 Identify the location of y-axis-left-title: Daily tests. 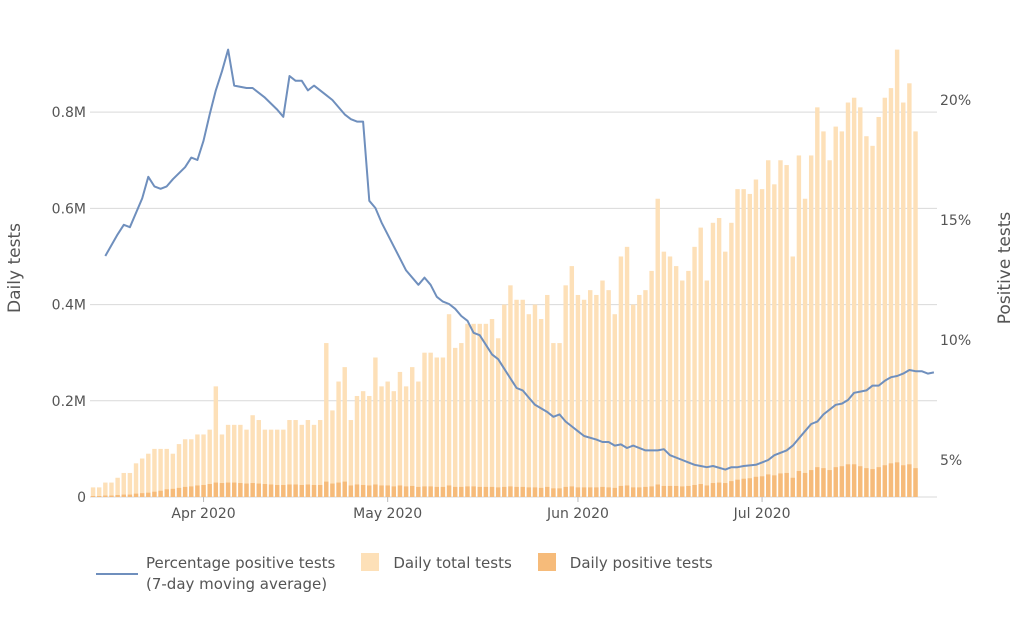
(15, 268).